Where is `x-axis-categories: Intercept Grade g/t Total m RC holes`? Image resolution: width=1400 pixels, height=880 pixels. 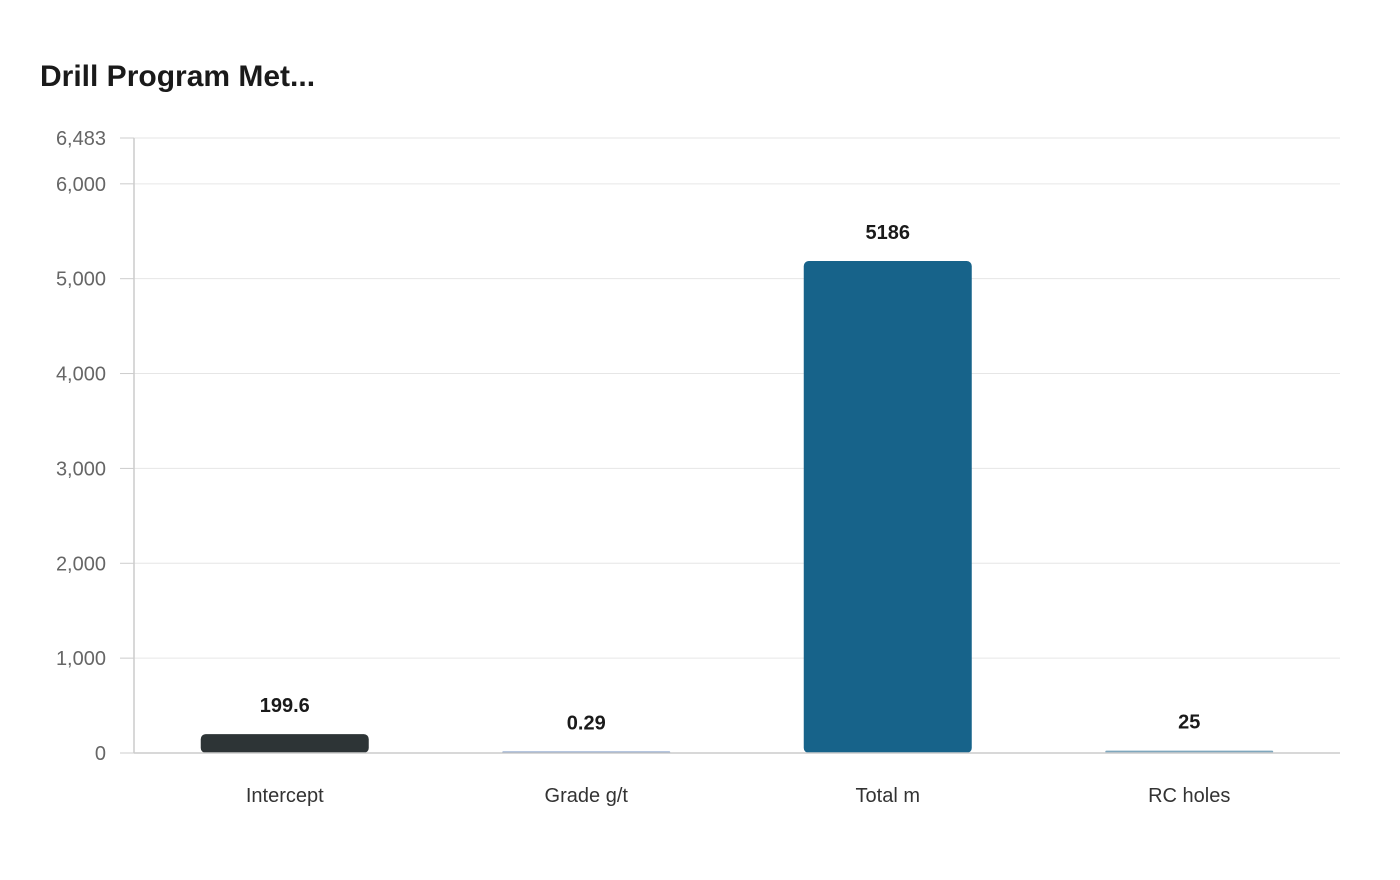
x-axis-categories: Intercept Grade g/t Total m RC holes is located at coordinates (738, 796).